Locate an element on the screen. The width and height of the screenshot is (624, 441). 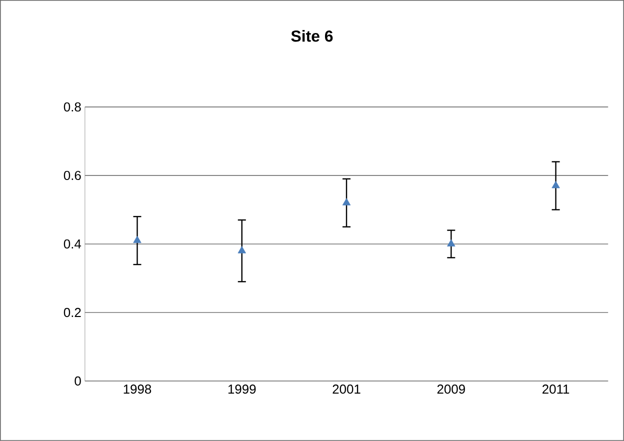
y-tick-label: 0.8 is located at coordinates (72, 107).